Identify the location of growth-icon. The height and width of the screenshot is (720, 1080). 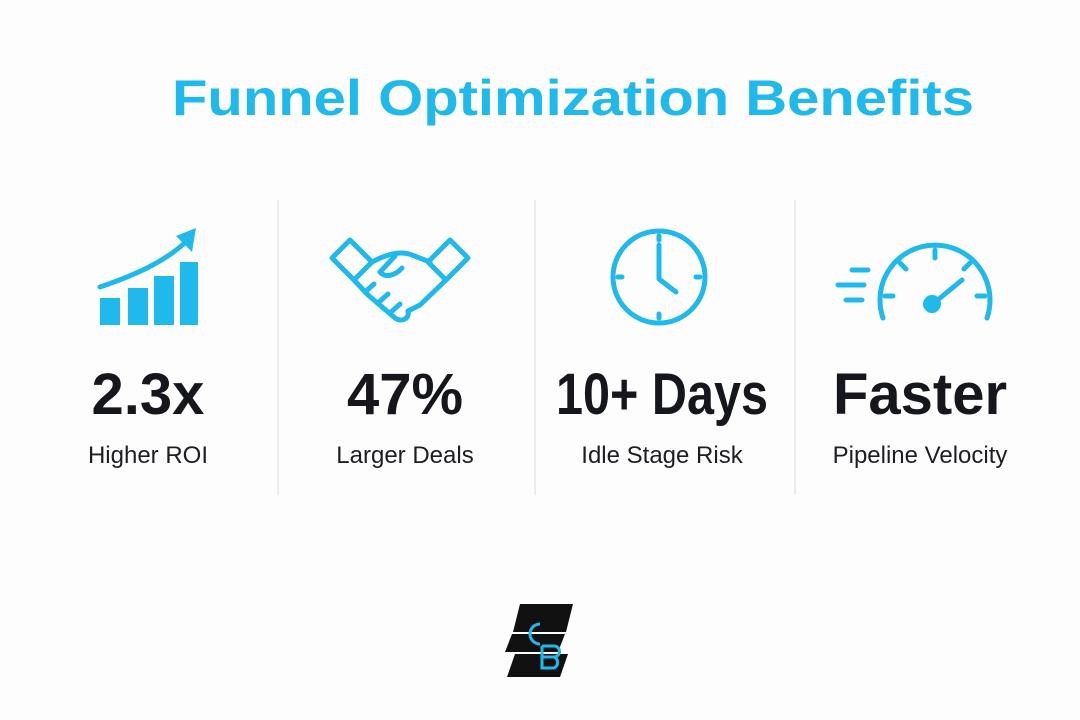
(147, 276).